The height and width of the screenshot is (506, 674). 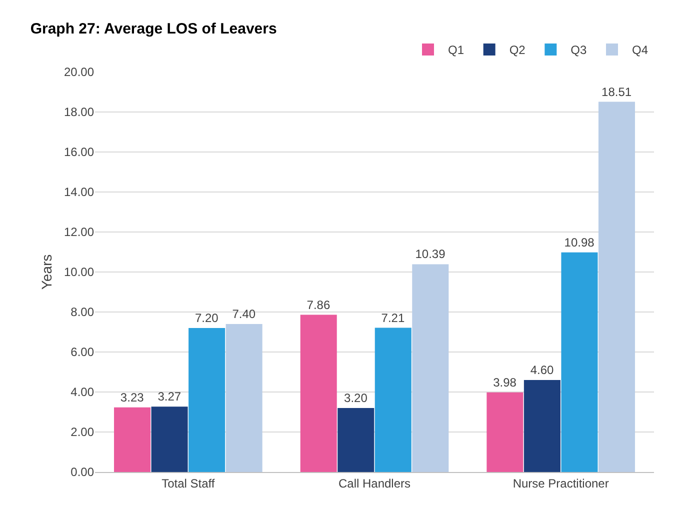 What do you see at coordinates (640, 50) in the screenshot?
I see `legend-label: Q4` at bounding box center [640, 50].